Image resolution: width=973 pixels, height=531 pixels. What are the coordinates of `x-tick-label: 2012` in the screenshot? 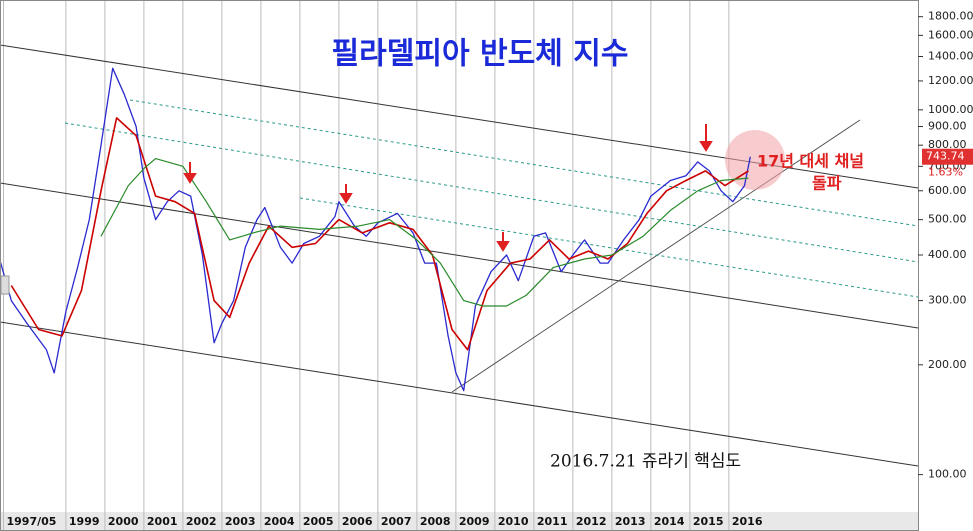 It's located at (591, 521).